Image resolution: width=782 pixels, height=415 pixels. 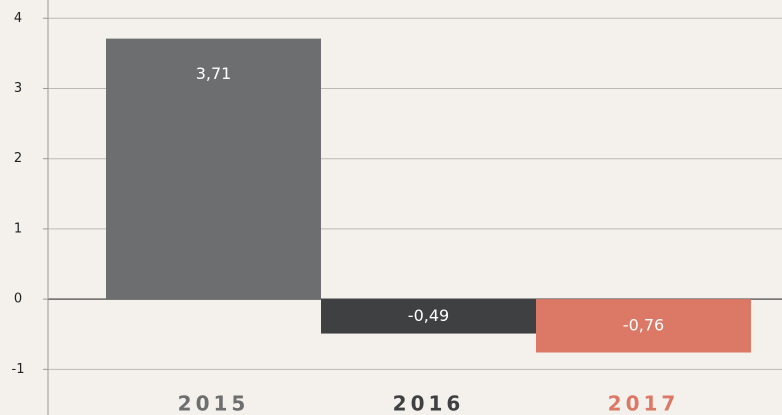 I want to click on x-tick-label: 2017, so click(x=644, y=403).